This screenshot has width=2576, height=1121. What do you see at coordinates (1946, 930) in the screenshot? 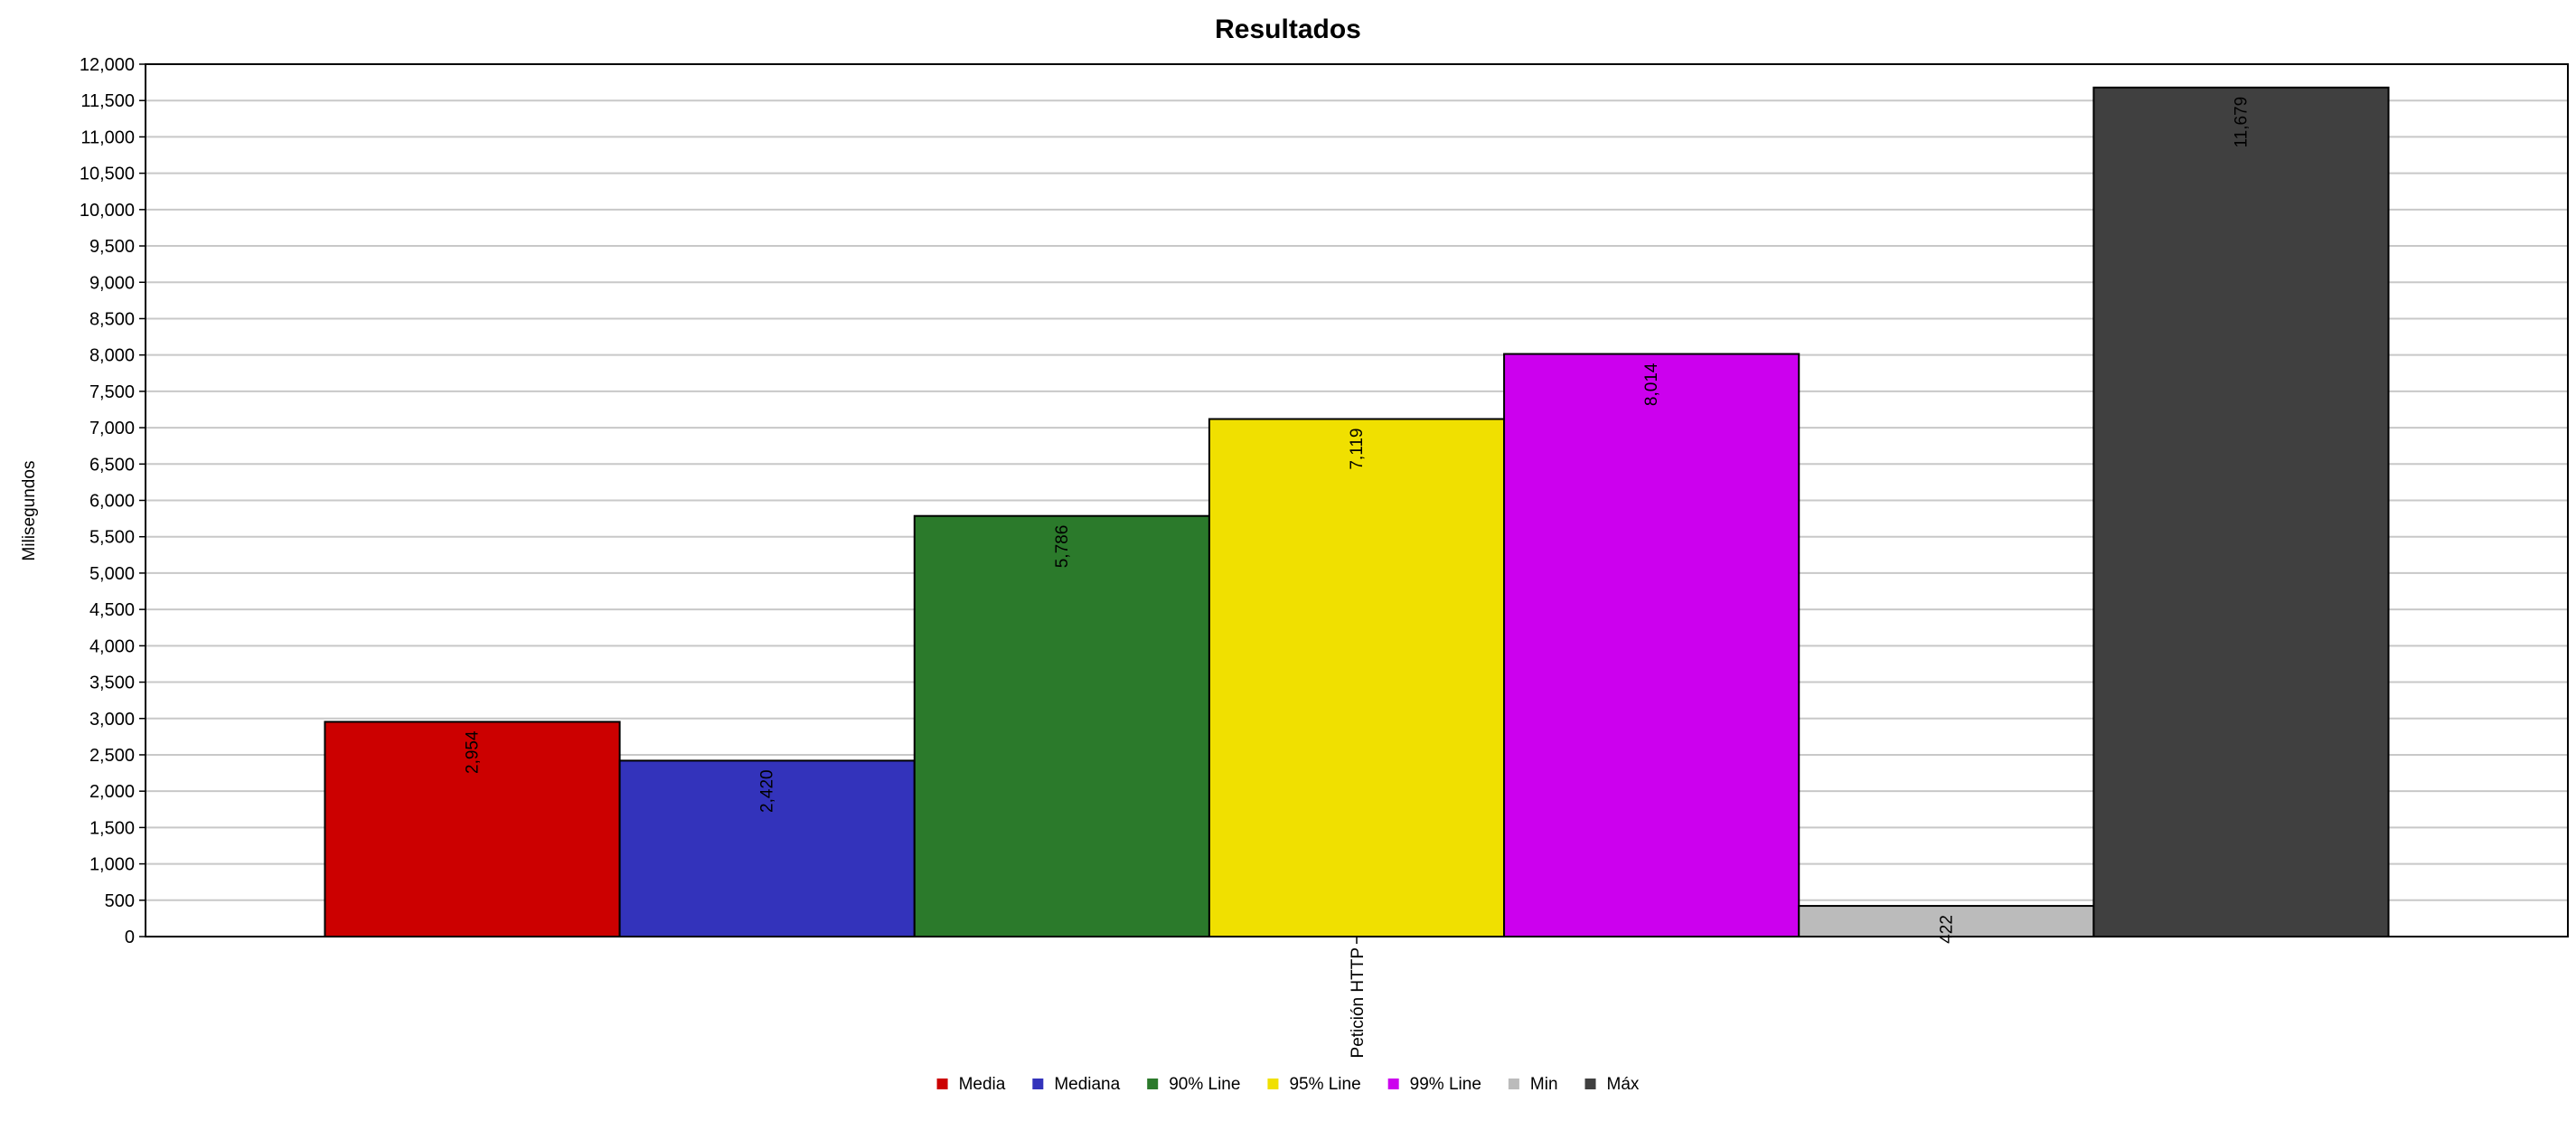
I see `data-label: 422` at bounding box center [1946, 930].